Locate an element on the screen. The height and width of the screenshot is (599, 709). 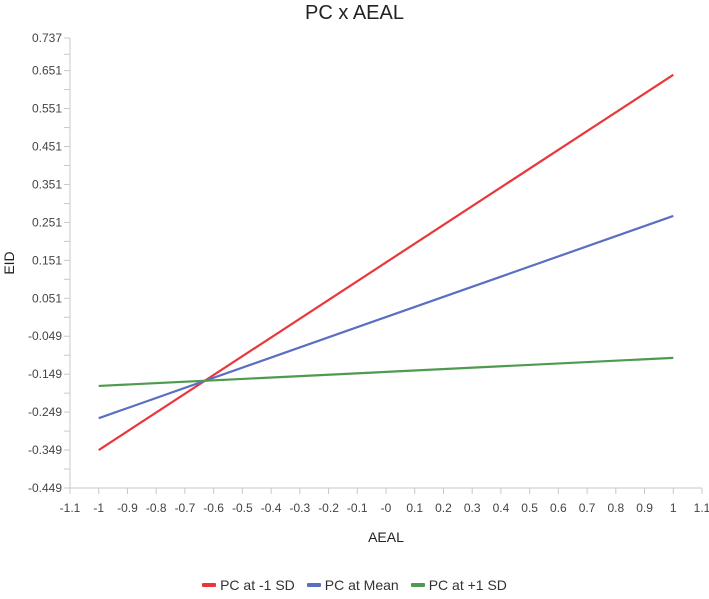
y-tick-label: 0.451 is located at coordinates (47, 147).